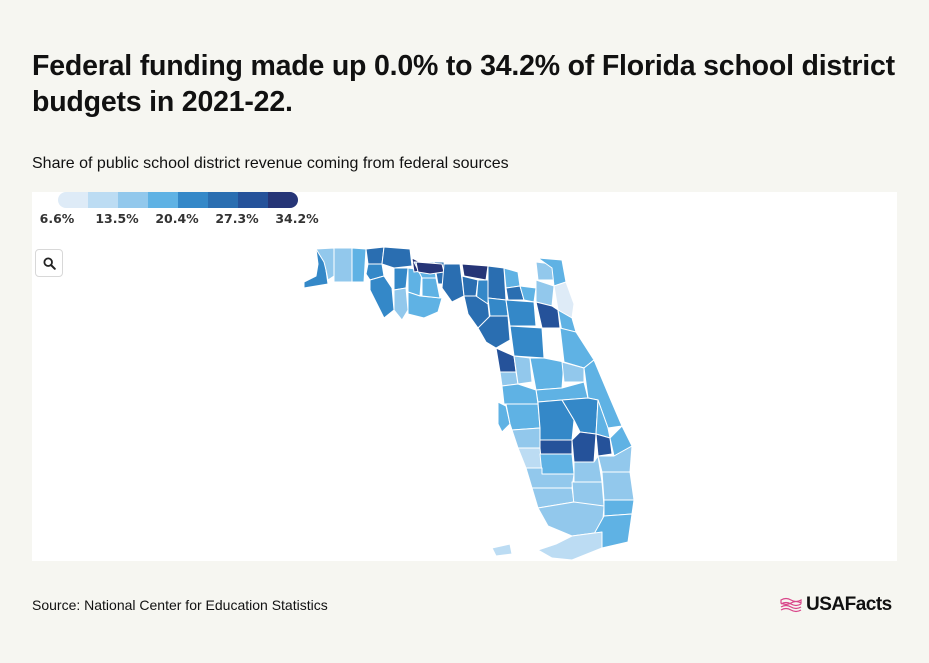  What do you see at coordinates (470, 286) in the screenshot?
I see `district-suwannee` at bounding box center [470, 286].